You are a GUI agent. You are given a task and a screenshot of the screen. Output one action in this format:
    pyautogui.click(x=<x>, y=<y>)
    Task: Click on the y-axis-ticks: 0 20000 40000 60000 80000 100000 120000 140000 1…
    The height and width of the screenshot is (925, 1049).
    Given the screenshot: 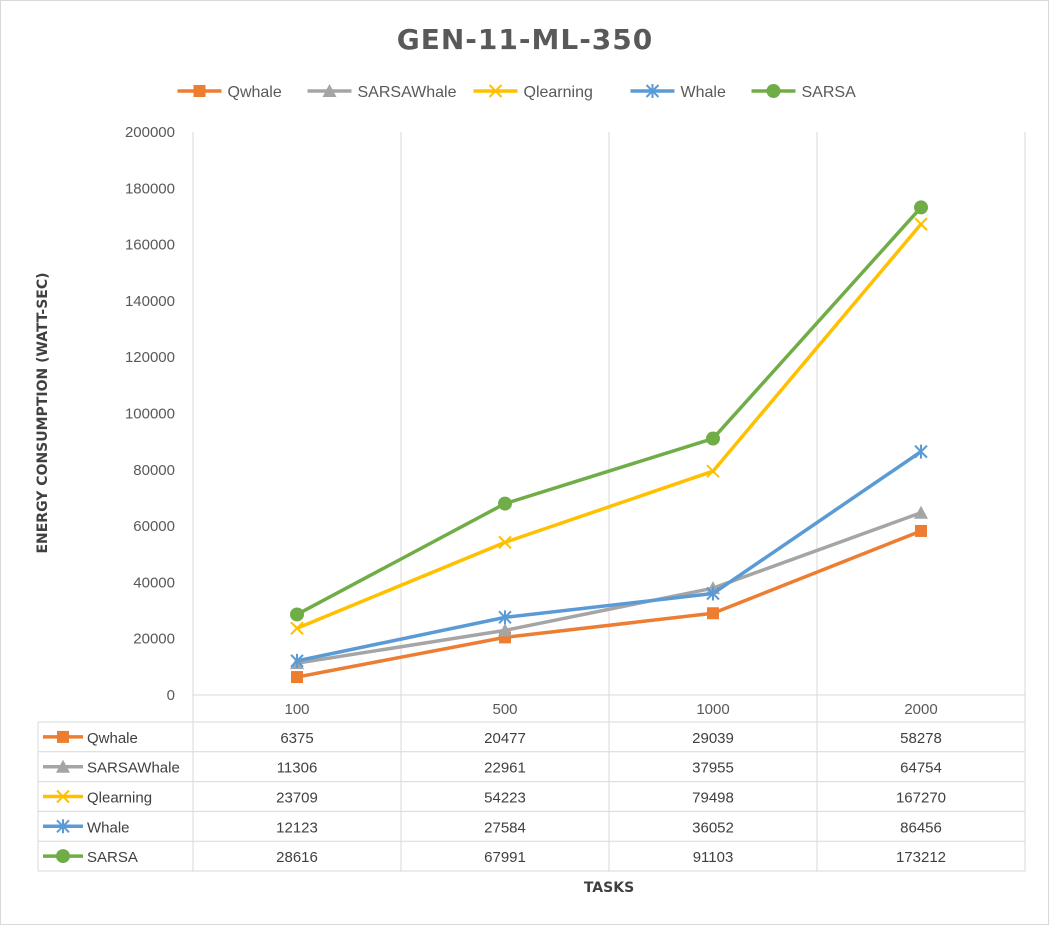 What is the action you would take?
    pyautogui.click(x=150, y=414)
    